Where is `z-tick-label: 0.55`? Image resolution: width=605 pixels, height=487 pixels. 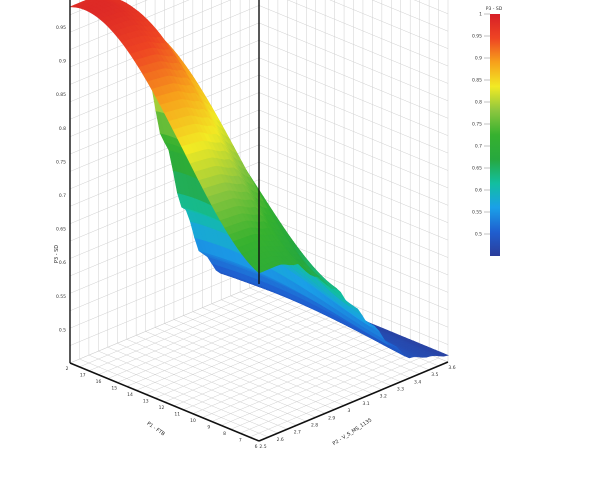 z-tick-label: 0.55 is located at coordinates (61, 297).